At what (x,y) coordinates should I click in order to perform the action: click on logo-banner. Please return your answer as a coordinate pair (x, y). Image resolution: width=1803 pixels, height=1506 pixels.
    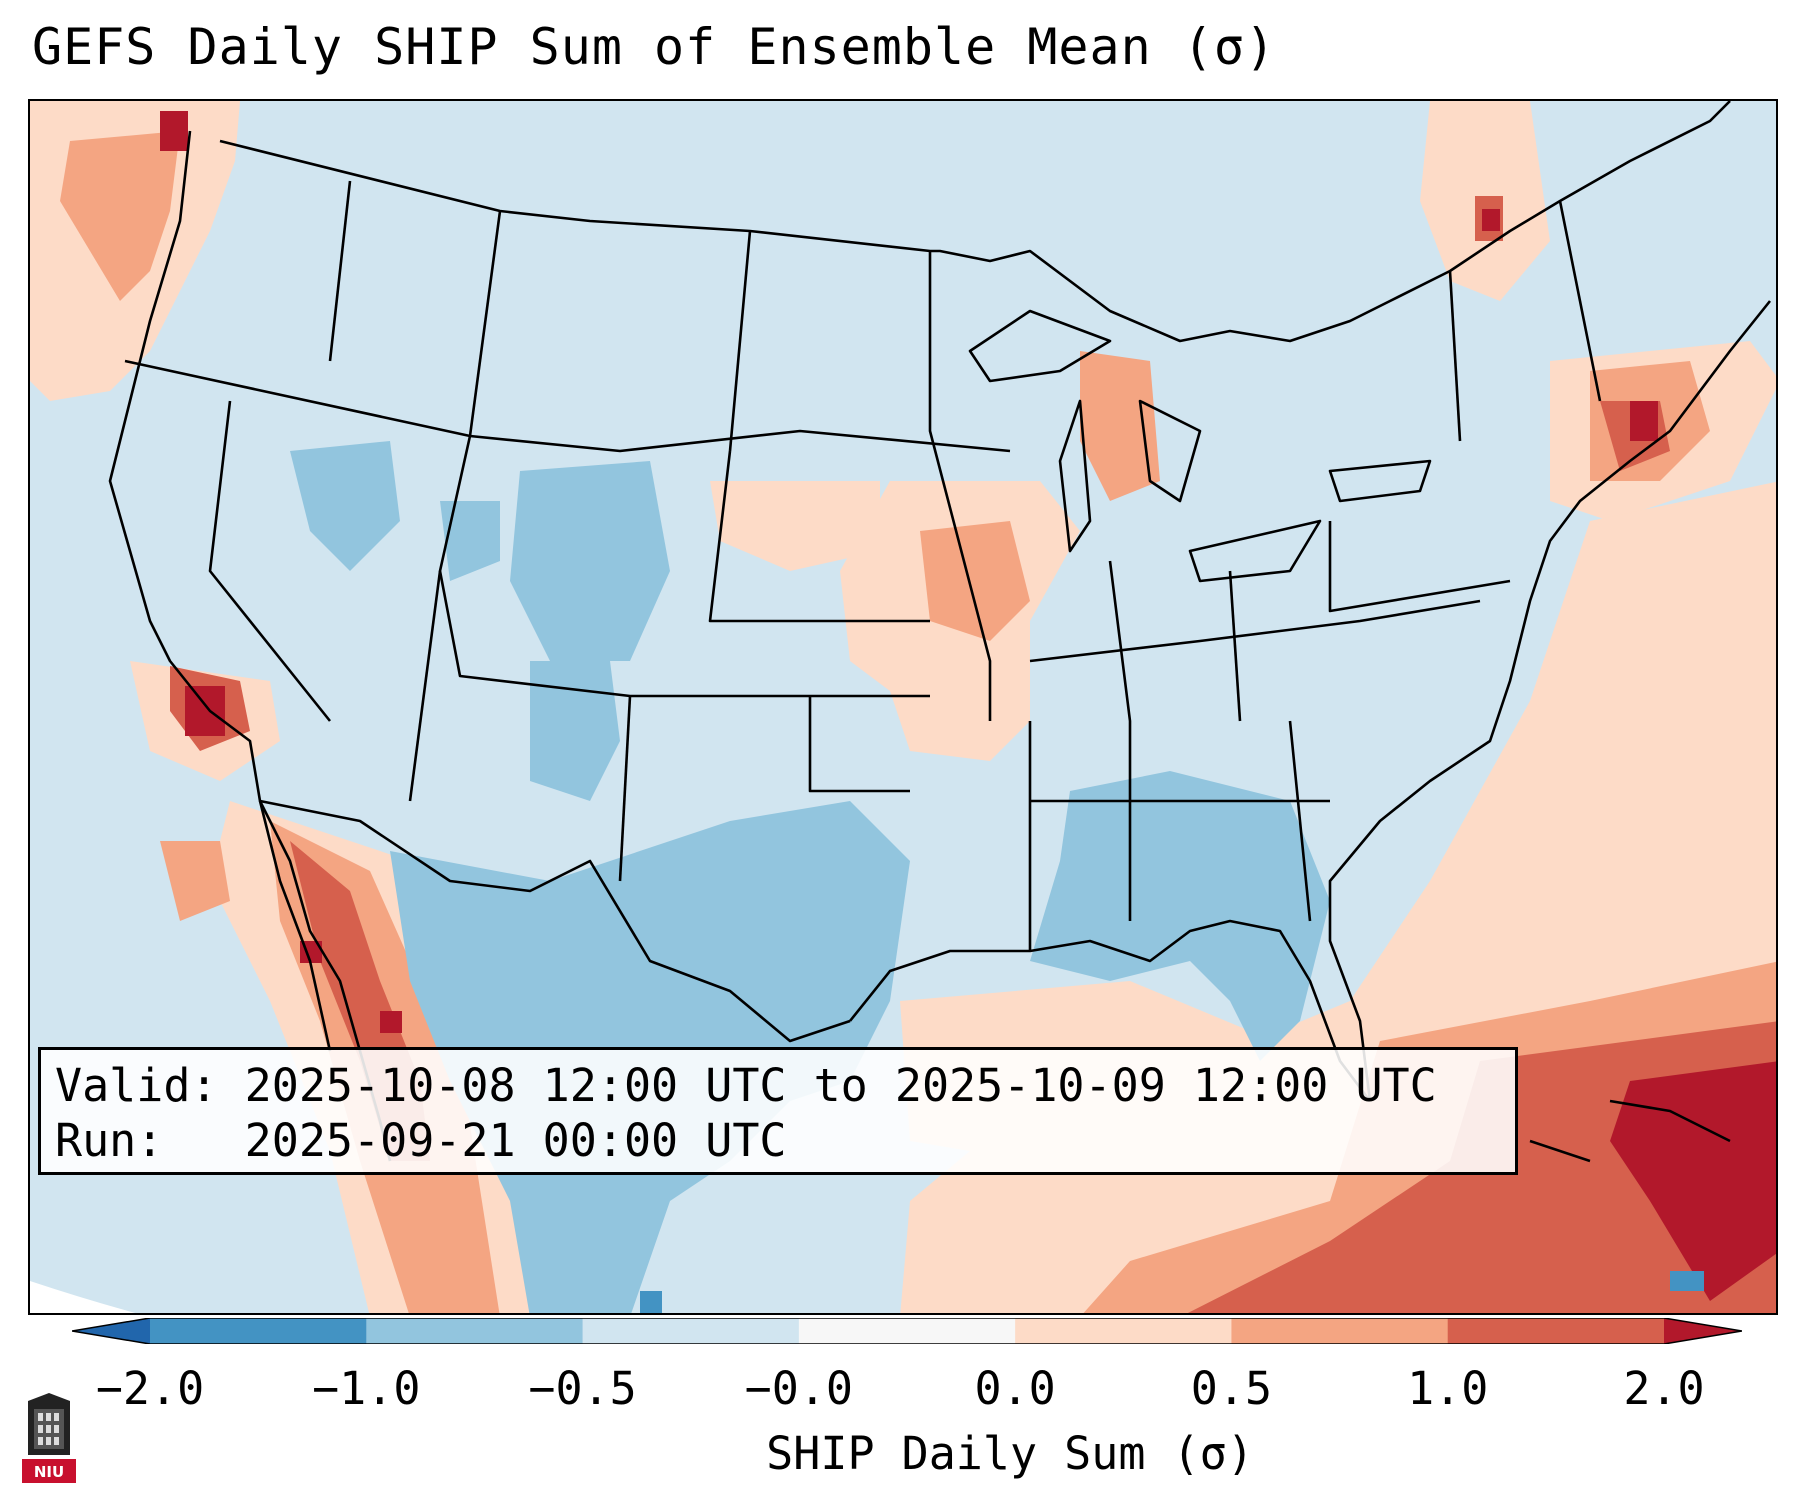
    Looking at the image, I should click on (49, 1471).